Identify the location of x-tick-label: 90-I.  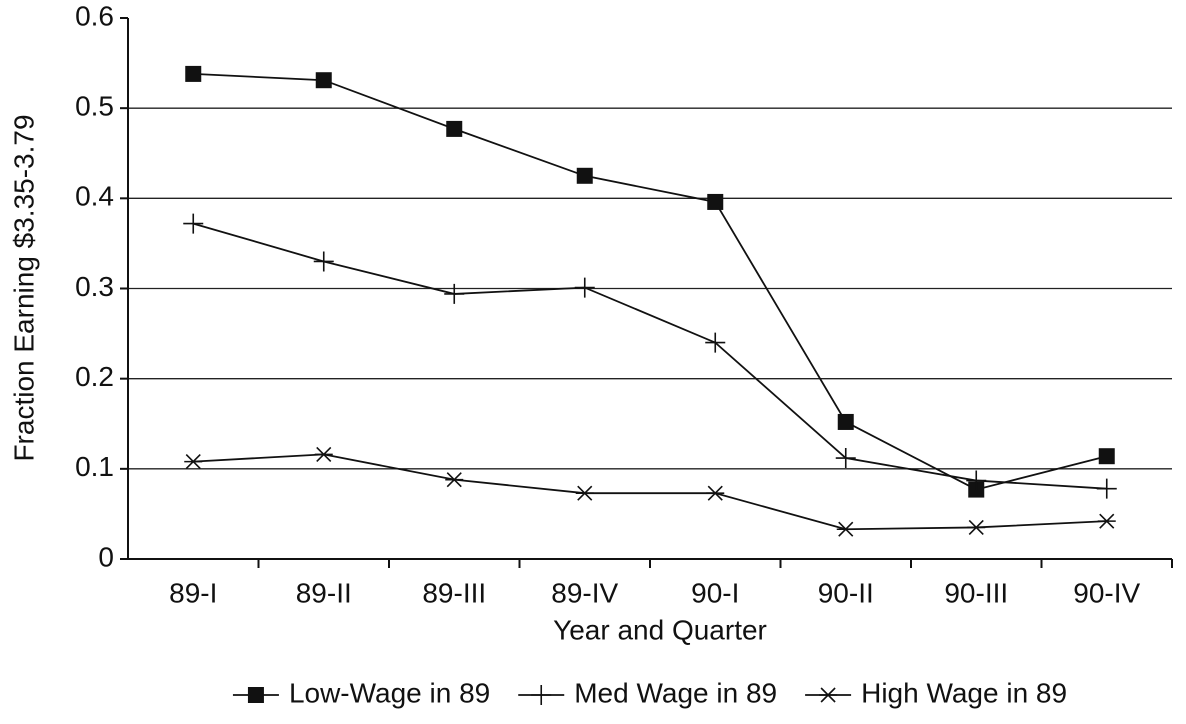
(715, 592).